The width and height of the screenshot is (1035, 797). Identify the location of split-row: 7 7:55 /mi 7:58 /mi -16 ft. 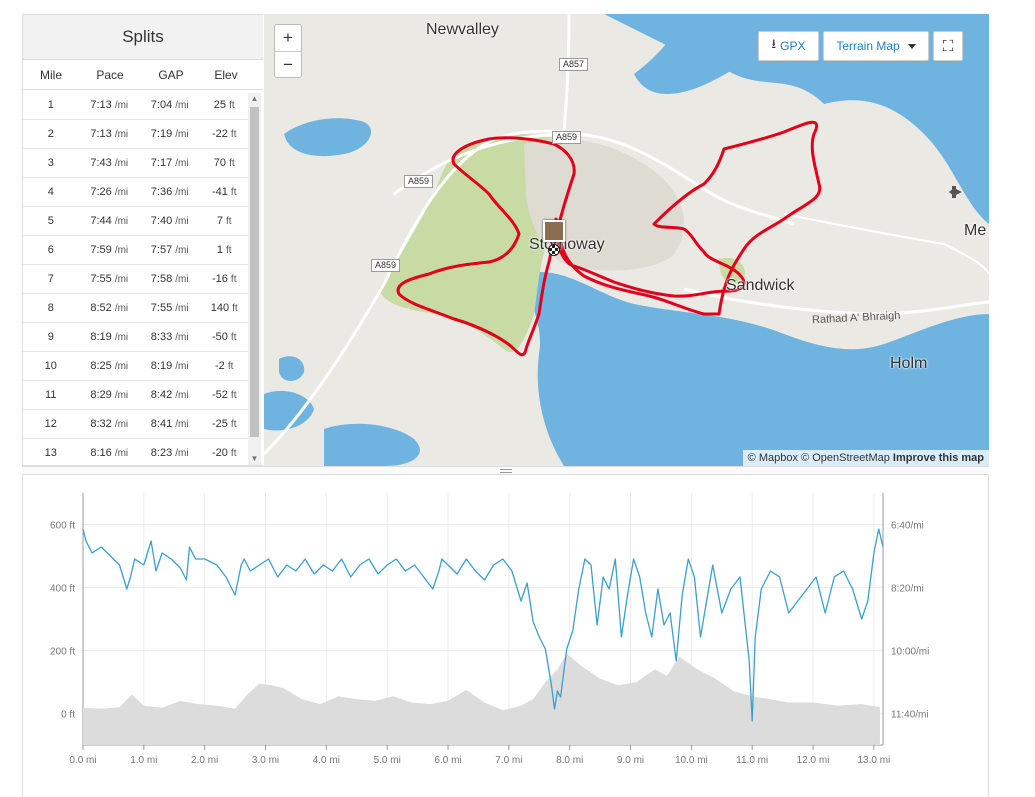
(136, 279).